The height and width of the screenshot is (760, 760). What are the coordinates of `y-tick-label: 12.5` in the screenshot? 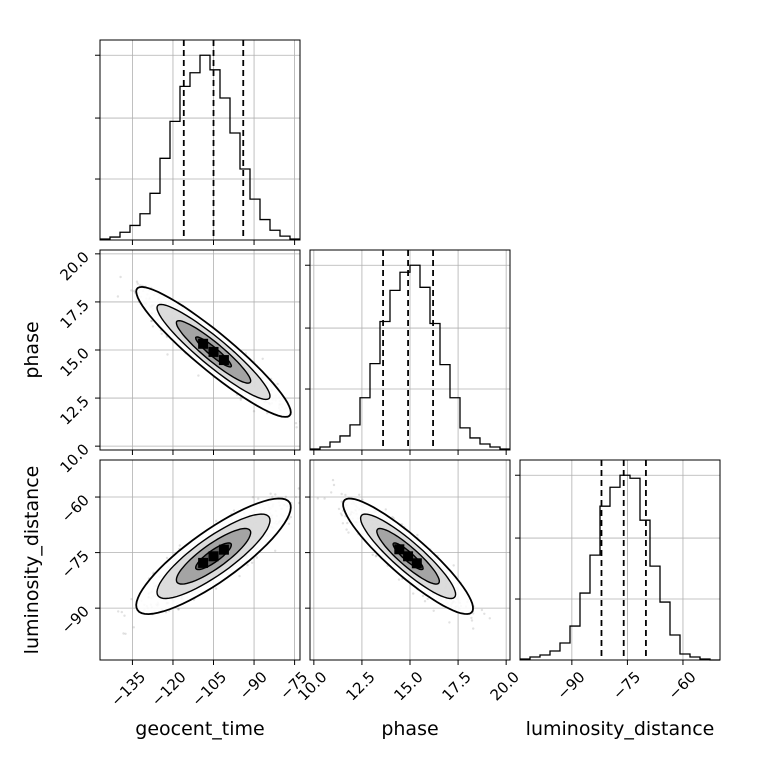 It's located at (74, 410).